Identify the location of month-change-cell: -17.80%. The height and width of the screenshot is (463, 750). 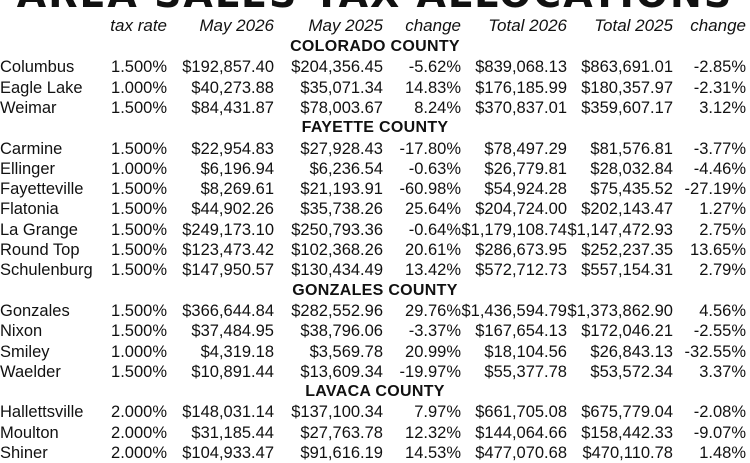
(430, 148).